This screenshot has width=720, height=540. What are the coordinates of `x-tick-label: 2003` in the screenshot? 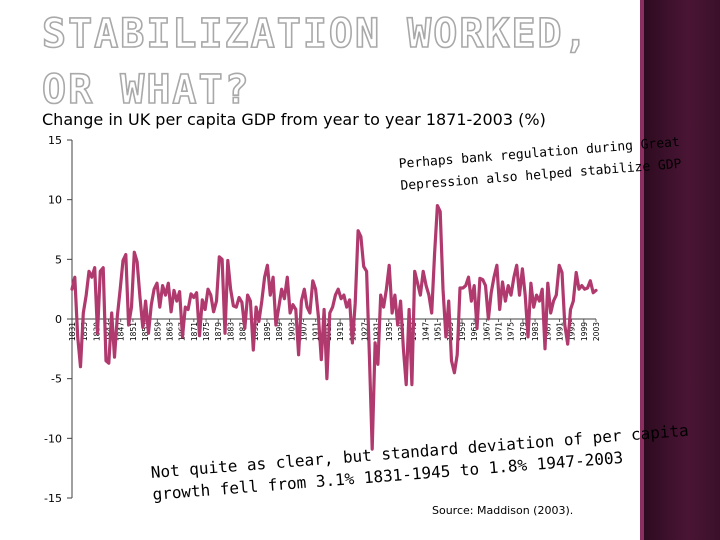 It's located at (596, 331).